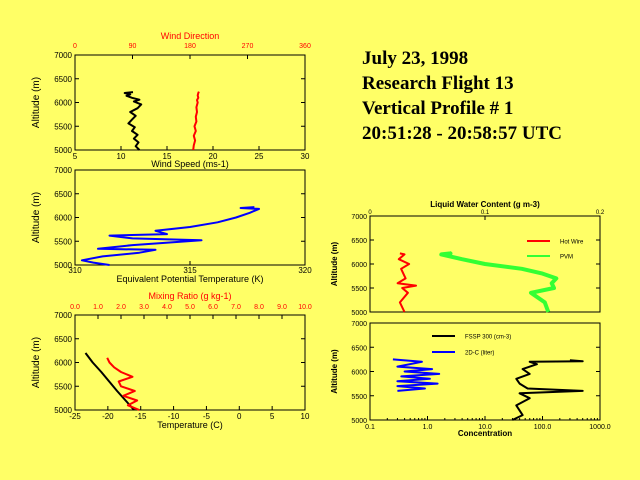 The height and width of the screenshot is (480, 640). What do you see at coordinates (547, 390) in the screenshot?
I see `series-line-fssp-300-cm-3-` at bounding box center [547, 390].